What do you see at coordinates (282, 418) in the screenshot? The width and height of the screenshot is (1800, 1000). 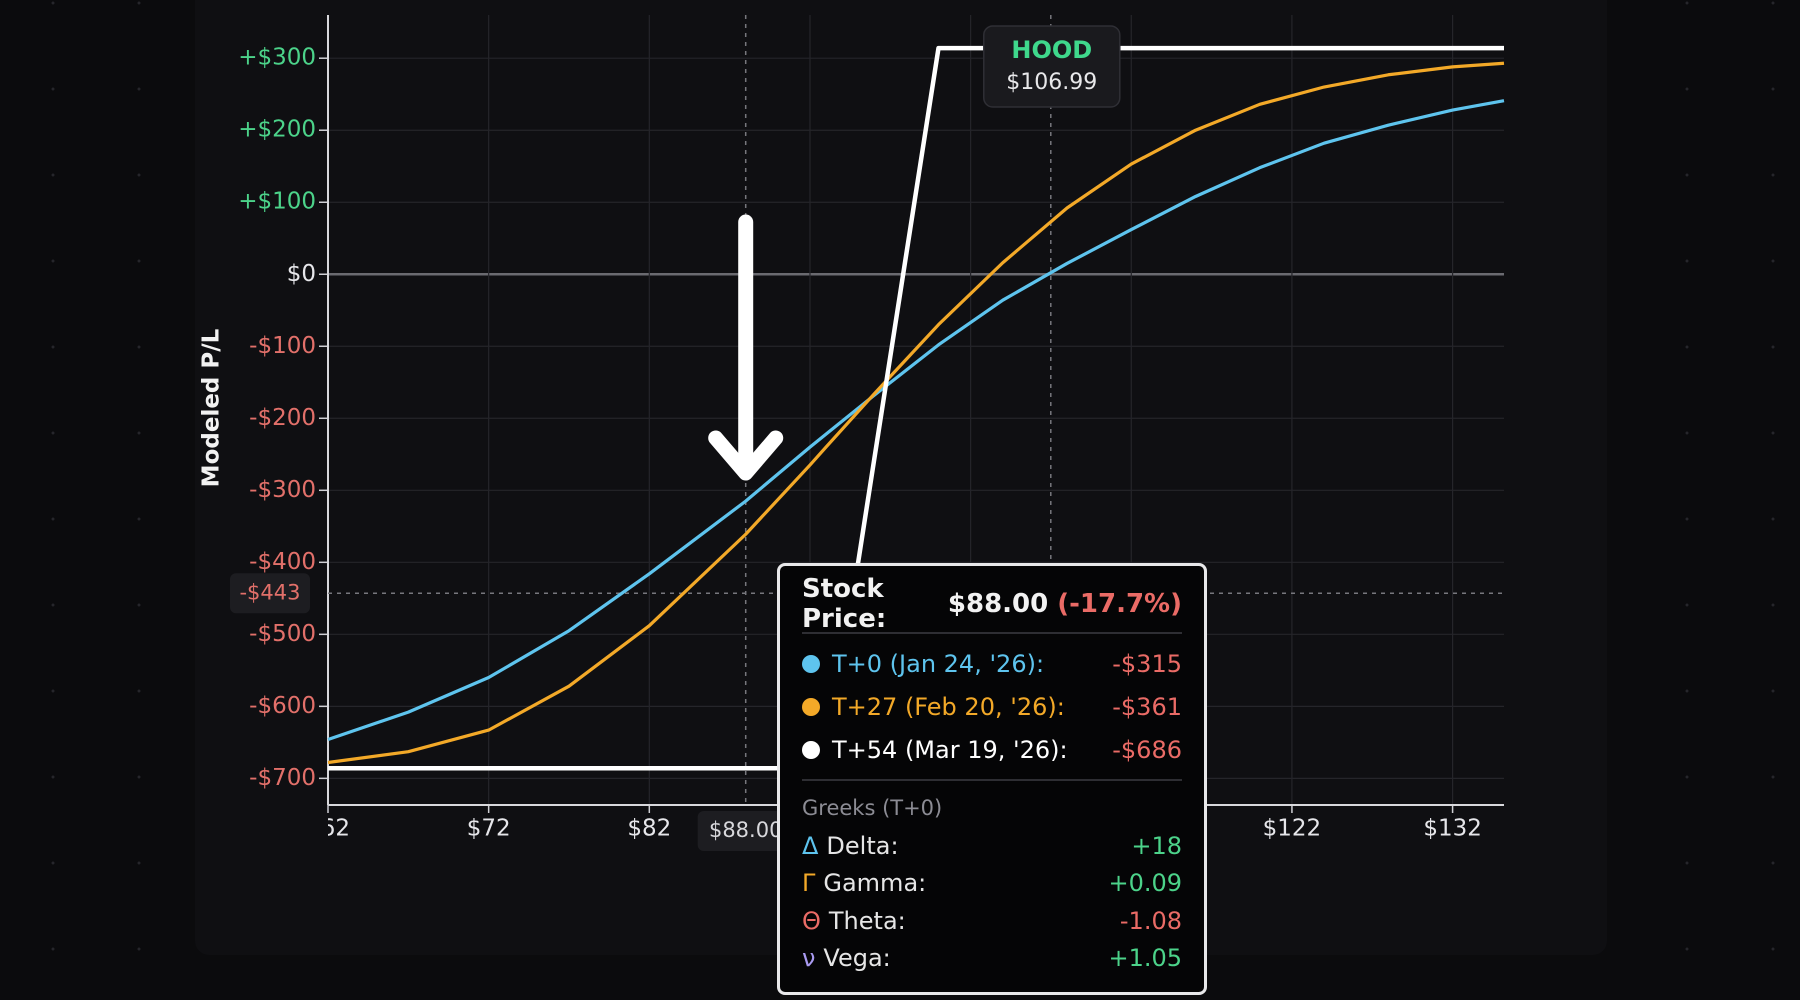 I see `y-tick-label: -$200` at bounding box center [282, 418].